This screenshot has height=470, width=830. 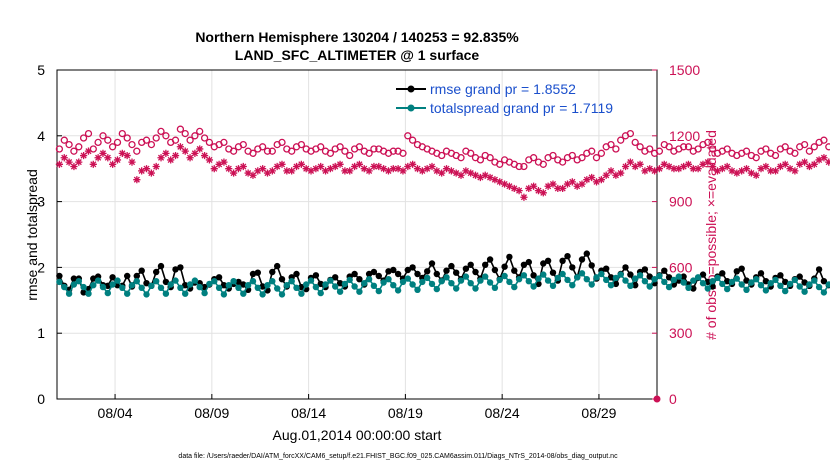 I want to click on x-tick-label: 08/14, so click(x=308, y=413).